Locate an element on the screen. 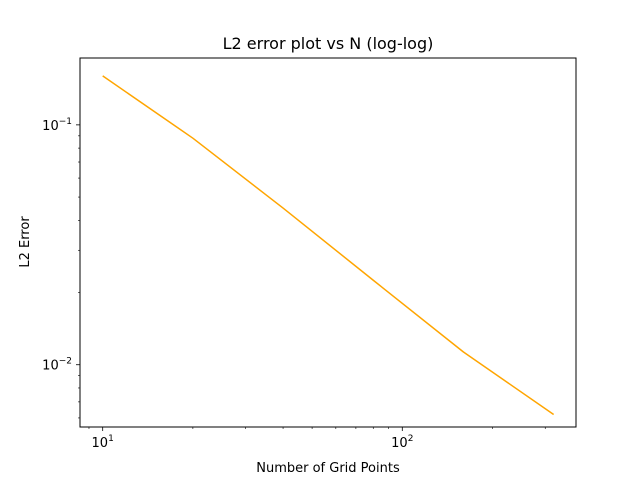 This screenshot has width=640, height=480. y-axis-label: L2 Error is located at coordinates (25, 242).